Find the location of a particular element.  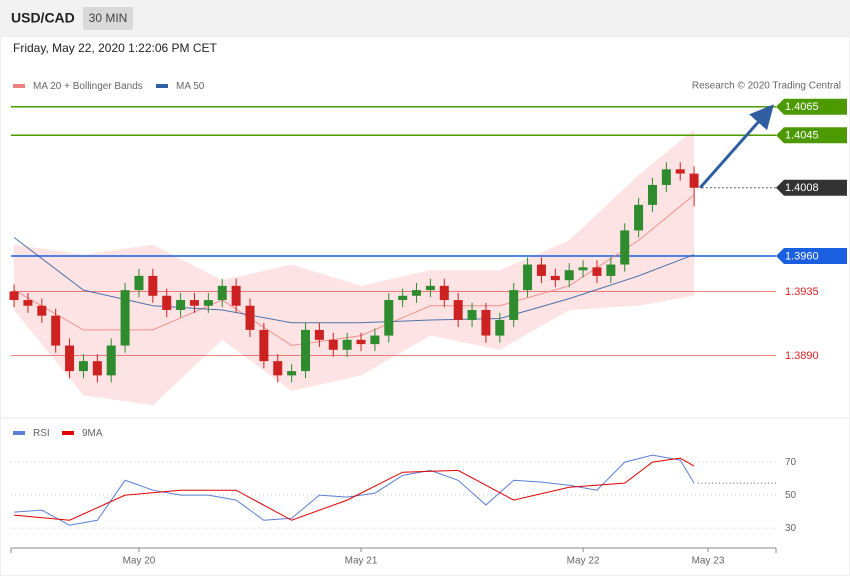

level-label: 1.4008 is located at coordinates (802, 188).